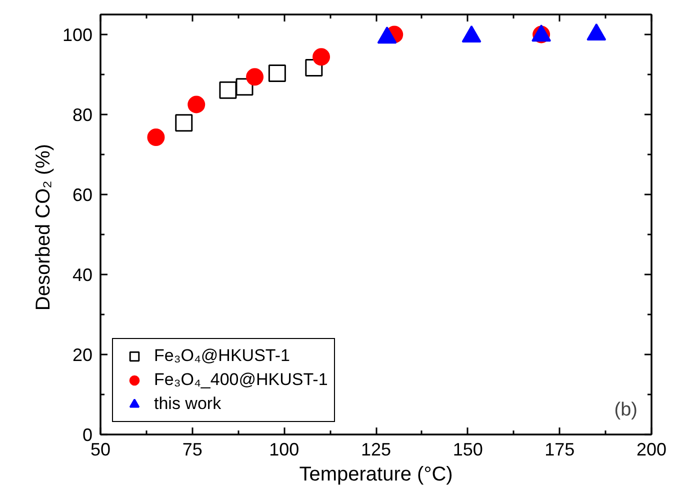 This screenshot has width=673, height=488. Describe the element at coordinates (284, 450) in the screenshot. I see `x-tick-label: 100` at that location.